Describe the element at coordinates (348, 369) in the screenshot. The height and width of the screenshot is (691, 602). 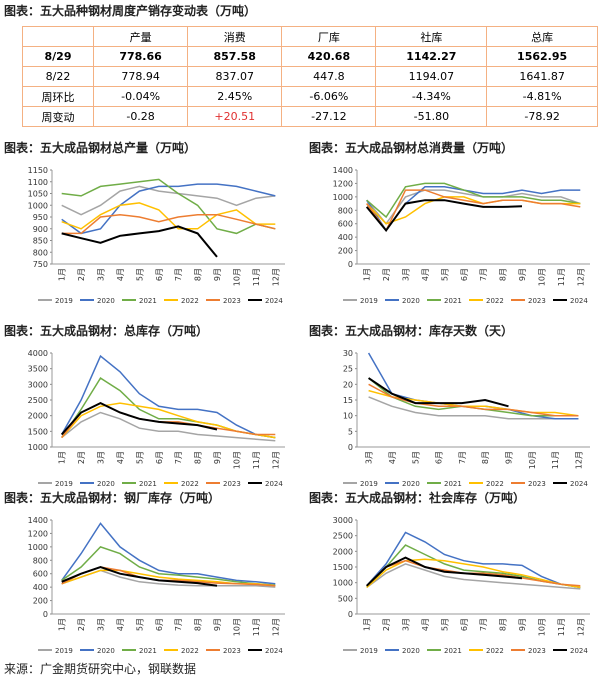
I see `y-tick-label: 25` at that location.